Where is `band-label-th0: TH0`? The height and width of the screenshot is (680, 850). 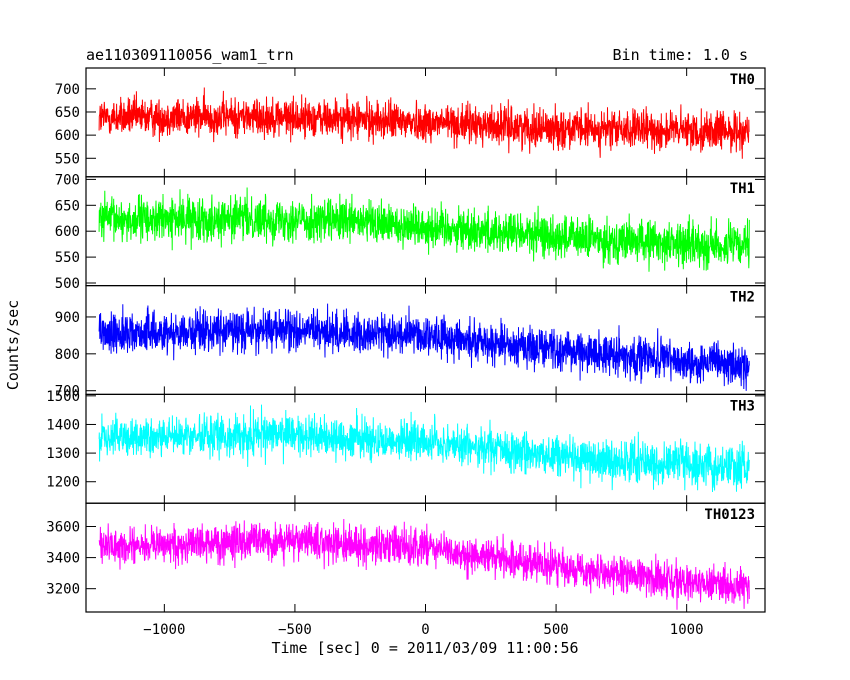 band-label-th0: TH0 is located at coordinates (742, 80).